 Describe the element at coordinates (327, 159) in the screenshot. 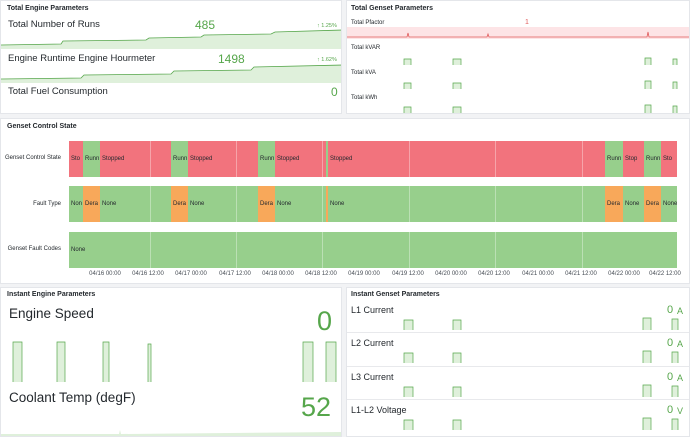

I see `state-segment` at that location.